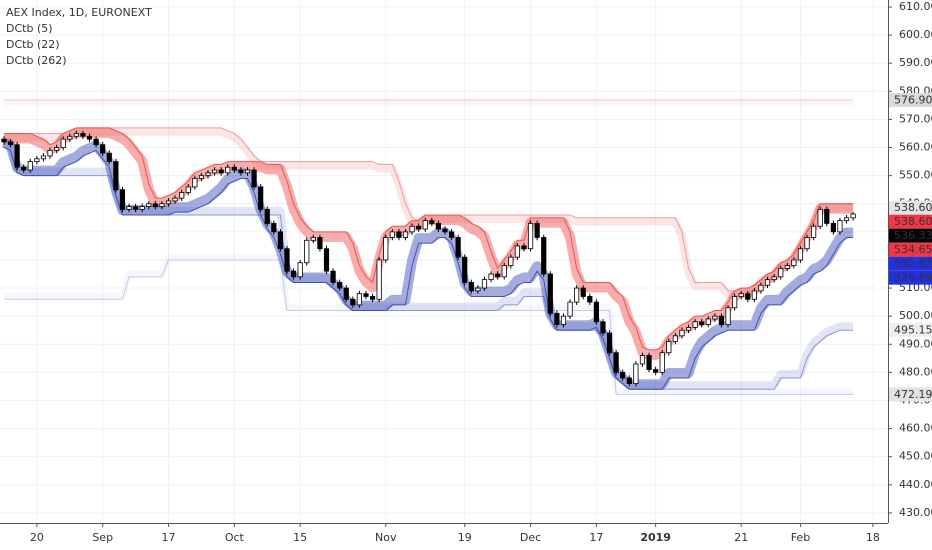 This screenshot has height=550, width=932. What do you see at coordinates (741, 537) in the screenshot?
I see `x-tick-label: 21` at bounding box center [741, 537].